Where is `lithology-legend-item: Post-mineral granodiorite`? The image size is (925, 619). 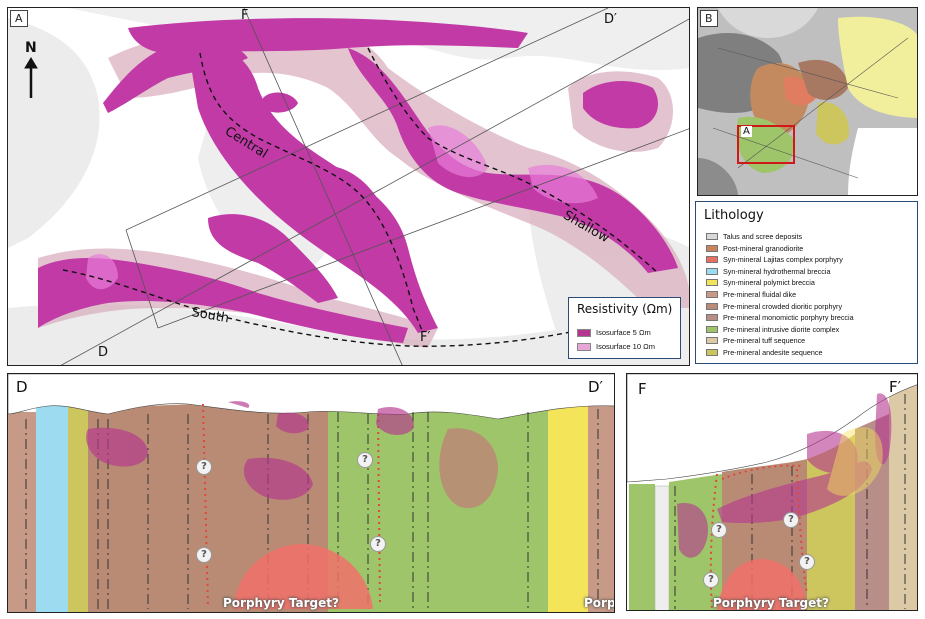 lithology-legend-item: Post-mineral granodiorite is located at coordinates (754, 248).